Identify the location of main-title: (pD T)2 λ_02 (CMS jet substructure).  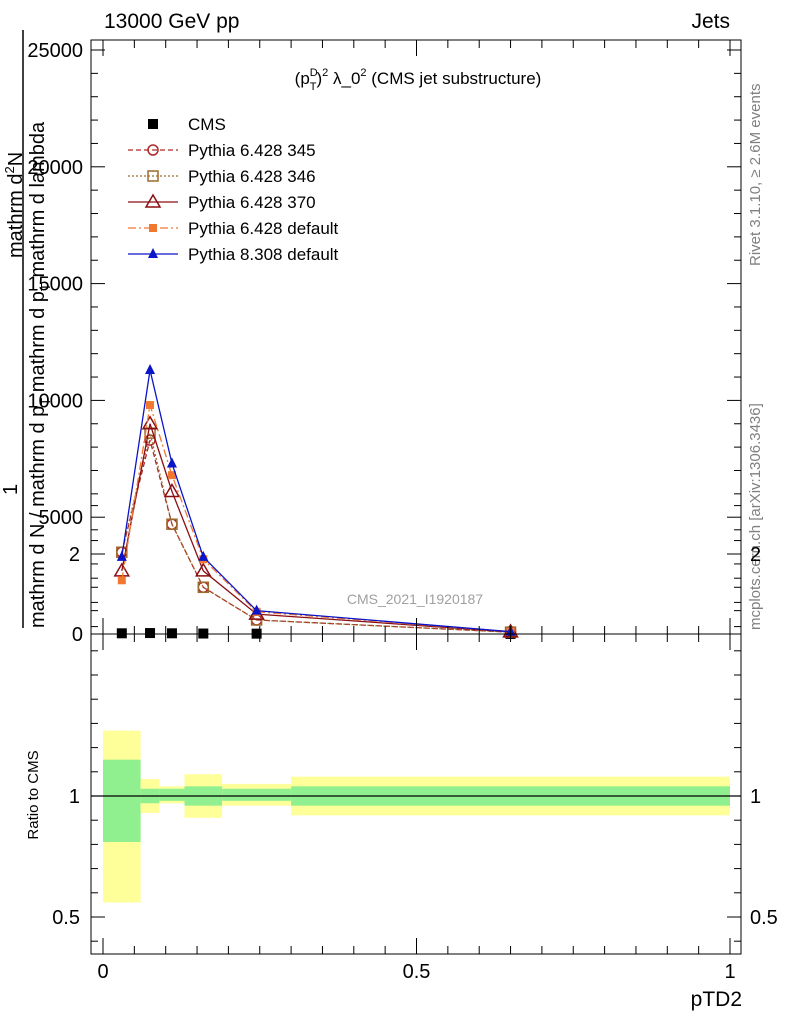
(418, 80).